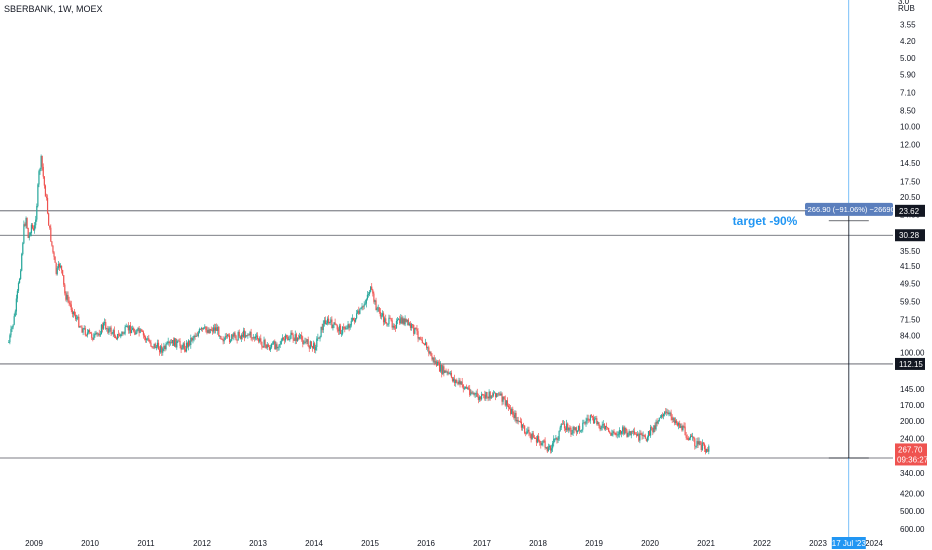  Describe the element at coordinates (34, 543) in the screenshot. I see `time-tick-label: 2009` at that location.